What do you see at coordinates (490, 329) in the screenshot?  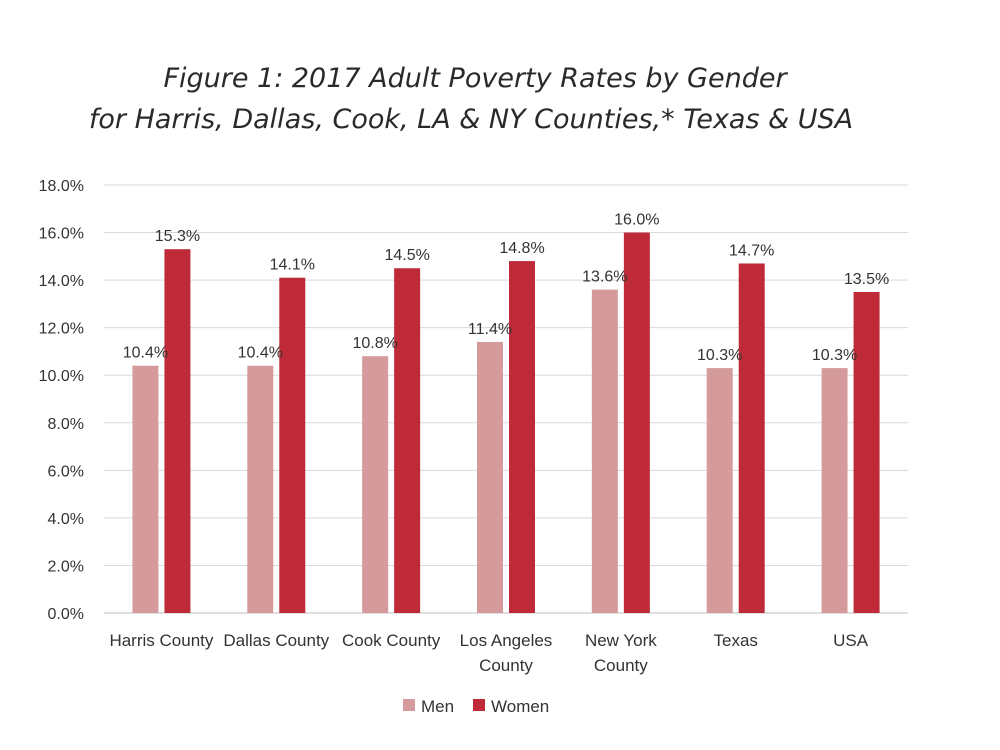 I see `data-label-men-los-angeles-county: 11.4%` at bounding box center [490, 329].